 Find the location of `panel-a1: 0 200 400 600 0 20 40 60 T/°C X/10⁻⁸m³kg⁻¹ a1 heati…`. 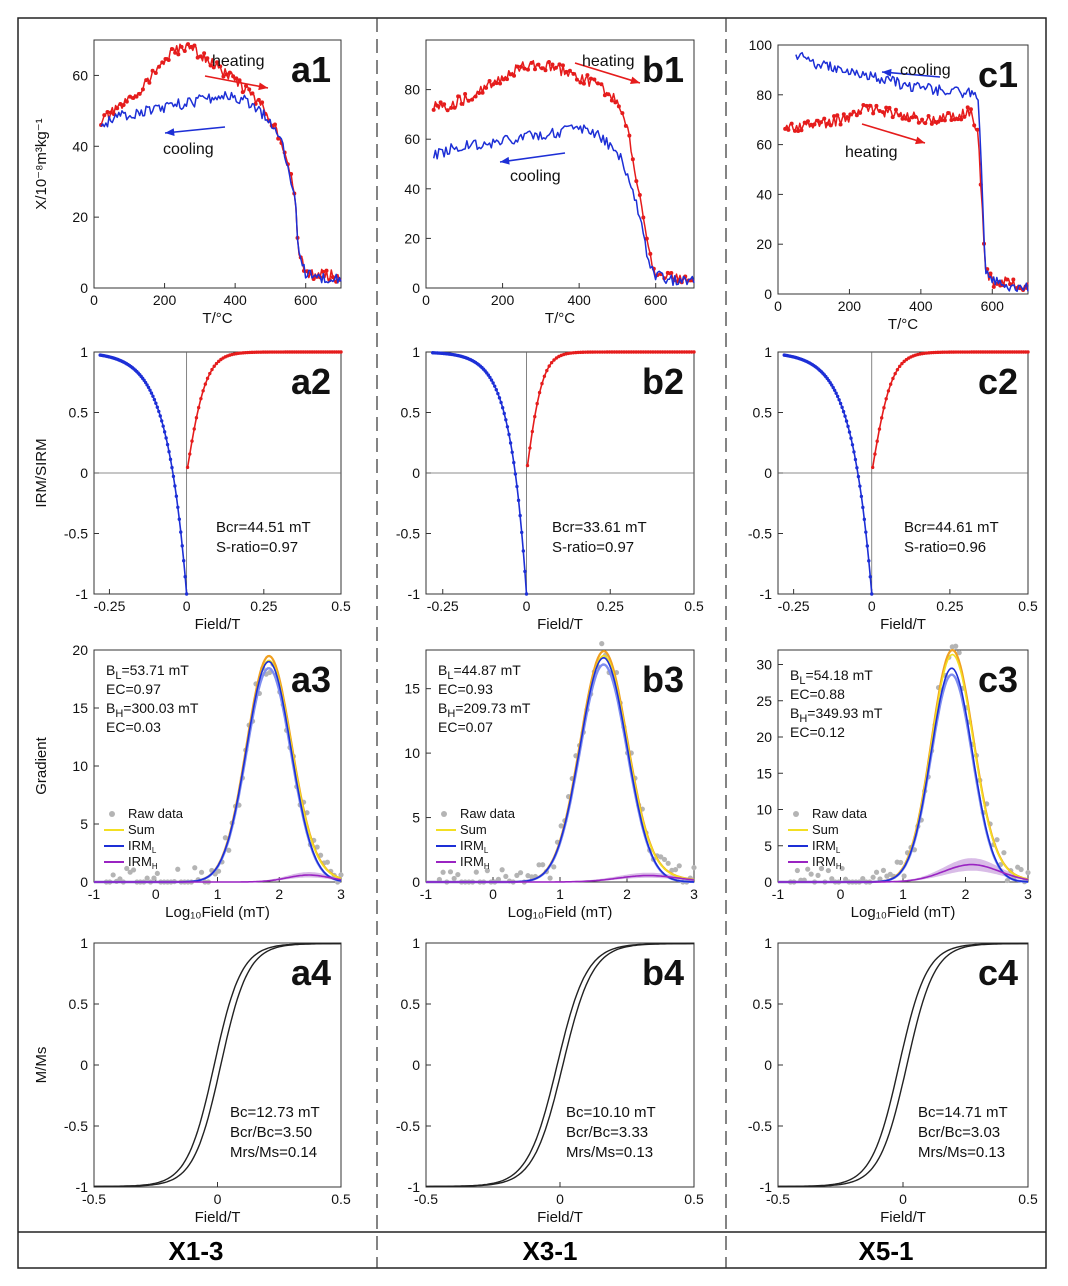

panel-a1: 0 200 400 600 0 20 40 60 T/°C X/10⁻⁸m³kg⁻¹ a1 heati… is located at coordinates (187, 183).